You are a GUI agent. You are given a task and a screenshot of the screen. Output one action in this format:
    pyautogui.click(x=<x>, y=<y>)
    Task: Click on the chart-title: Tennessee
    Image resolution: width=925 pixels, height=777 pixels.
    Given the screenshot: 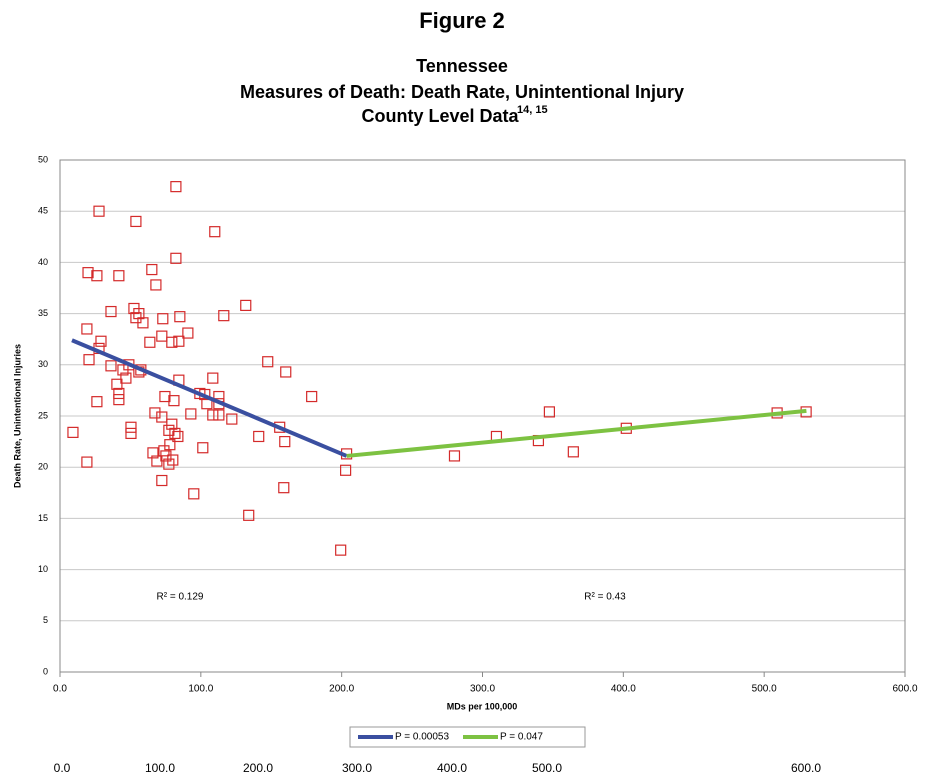 What is the action you would take?
    pyautogui.click(x=462, y=66)
    